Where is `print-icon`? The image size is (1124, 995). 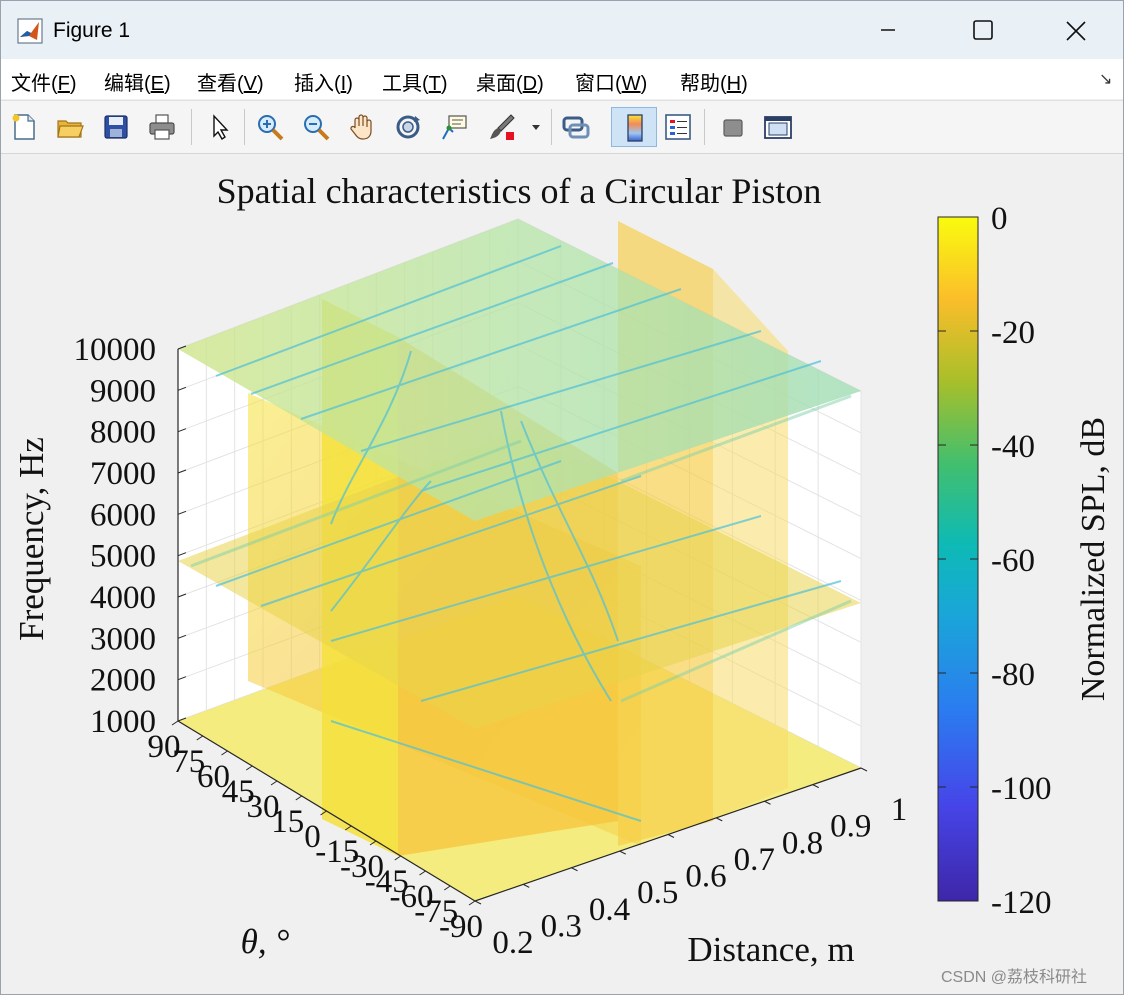
print-icon is located at coordinates (162, 127).